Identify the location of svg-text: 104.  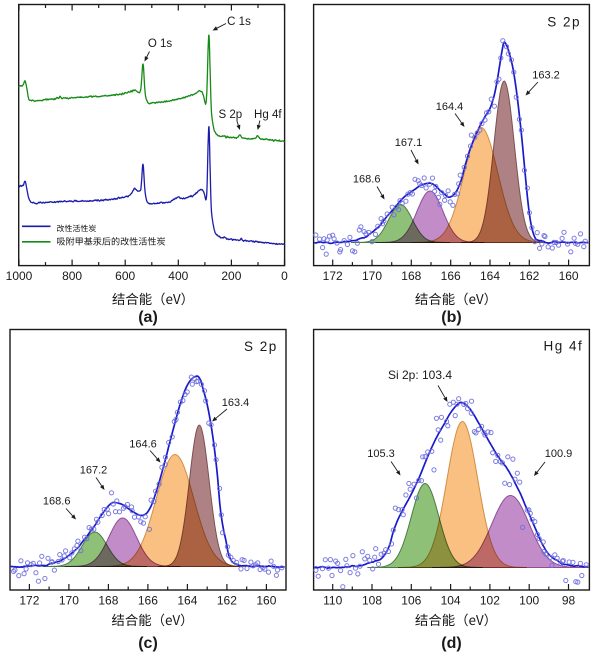
(451, 601).